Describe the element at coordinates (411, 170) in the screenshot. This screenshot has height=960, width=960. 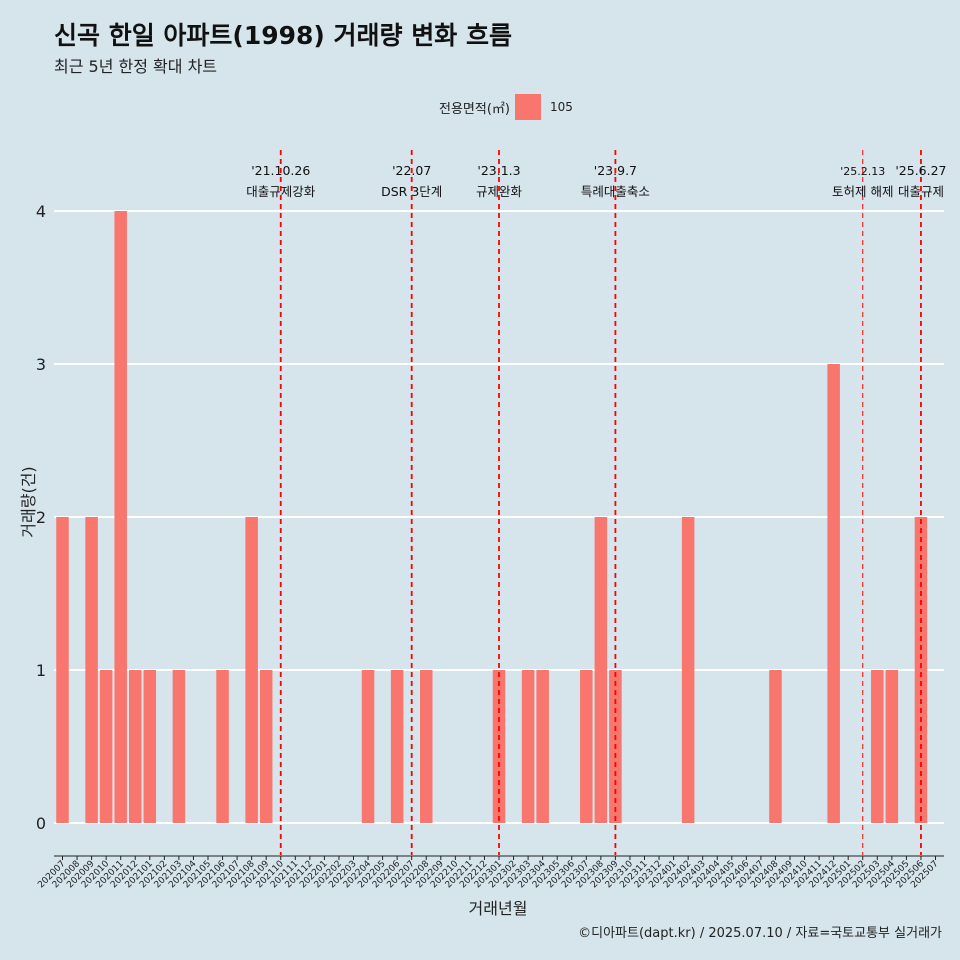
I see `event-date: '22.07` at that location.